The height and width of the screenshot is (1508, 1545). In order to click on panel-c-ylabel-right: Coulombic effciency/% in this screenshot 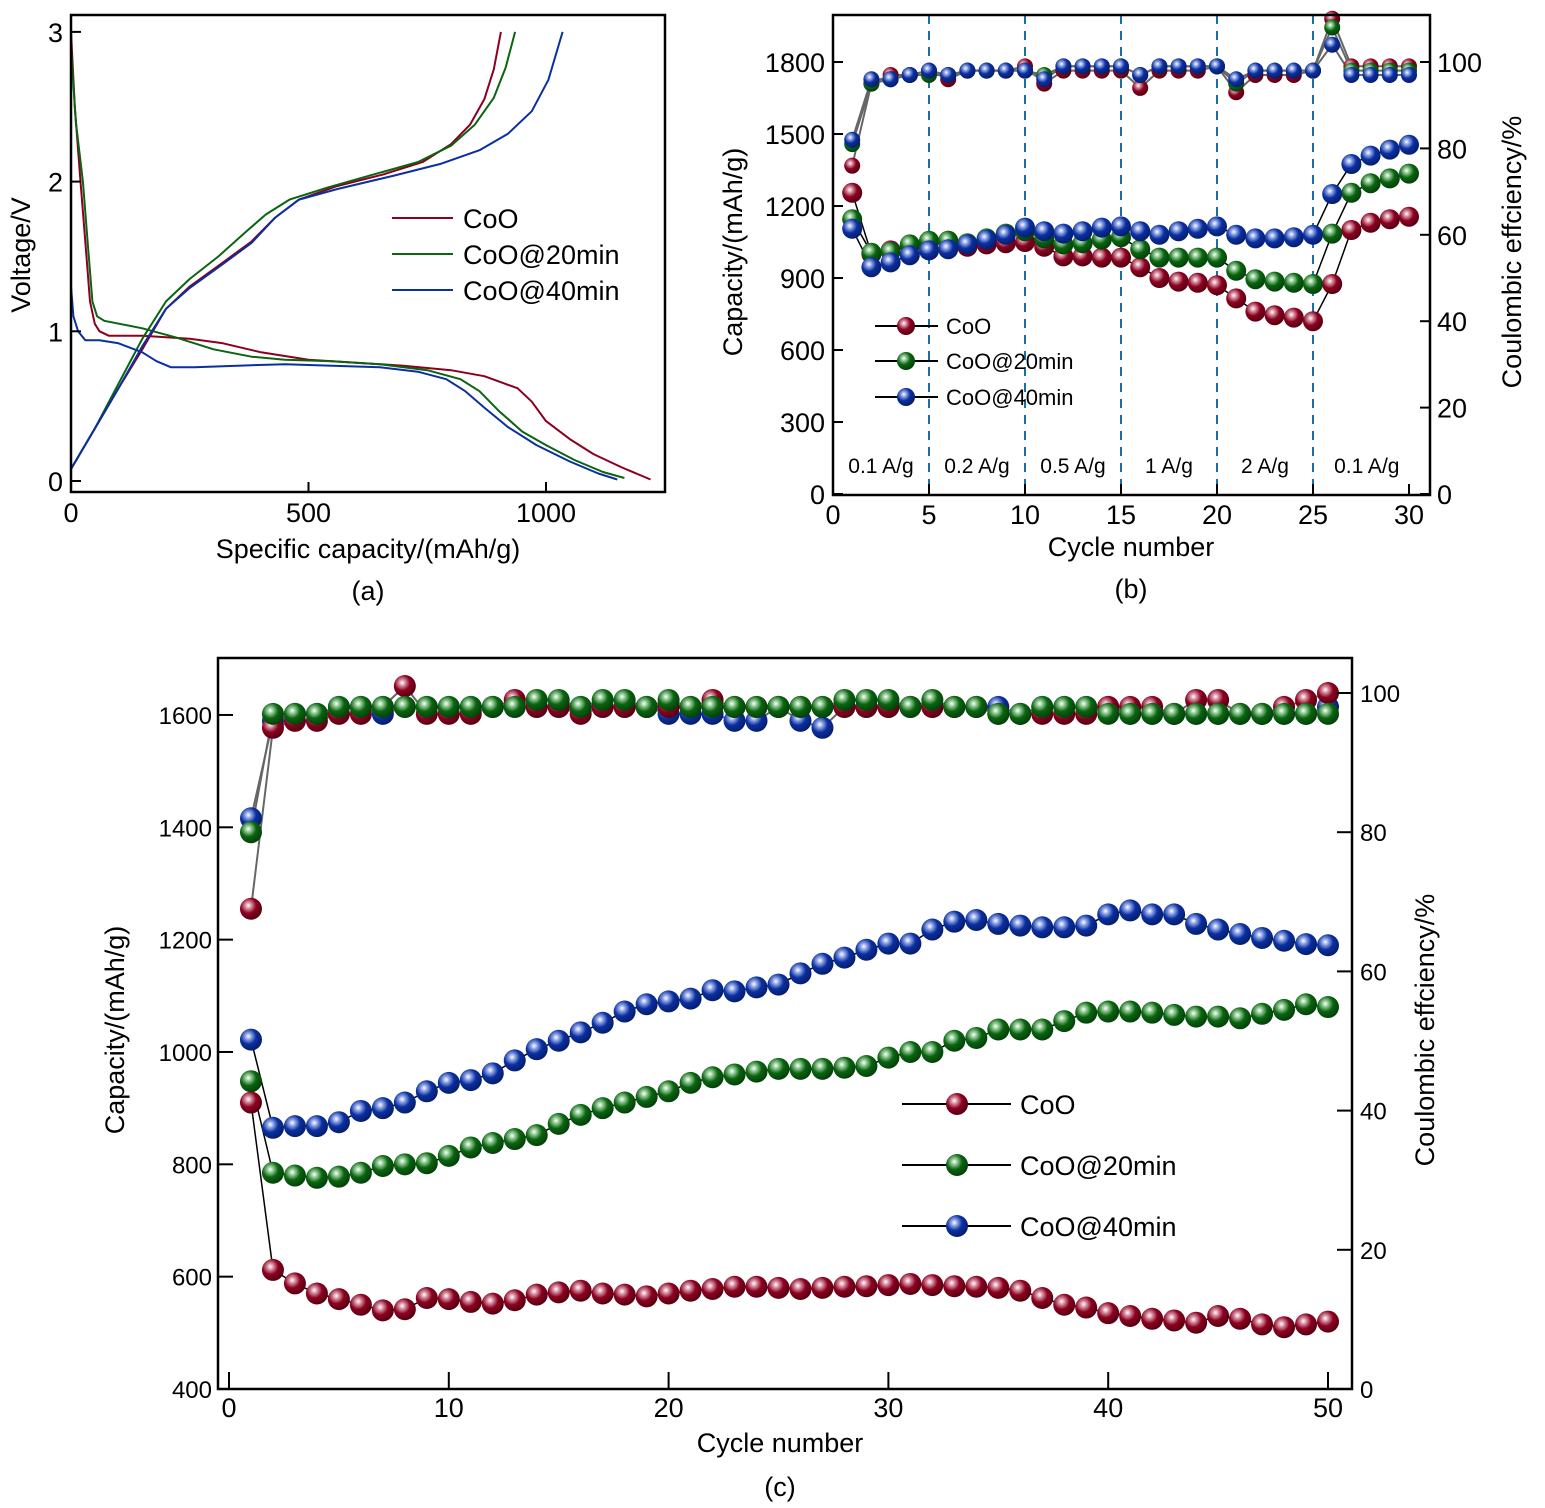, I will do `click(1425, 1030)`.